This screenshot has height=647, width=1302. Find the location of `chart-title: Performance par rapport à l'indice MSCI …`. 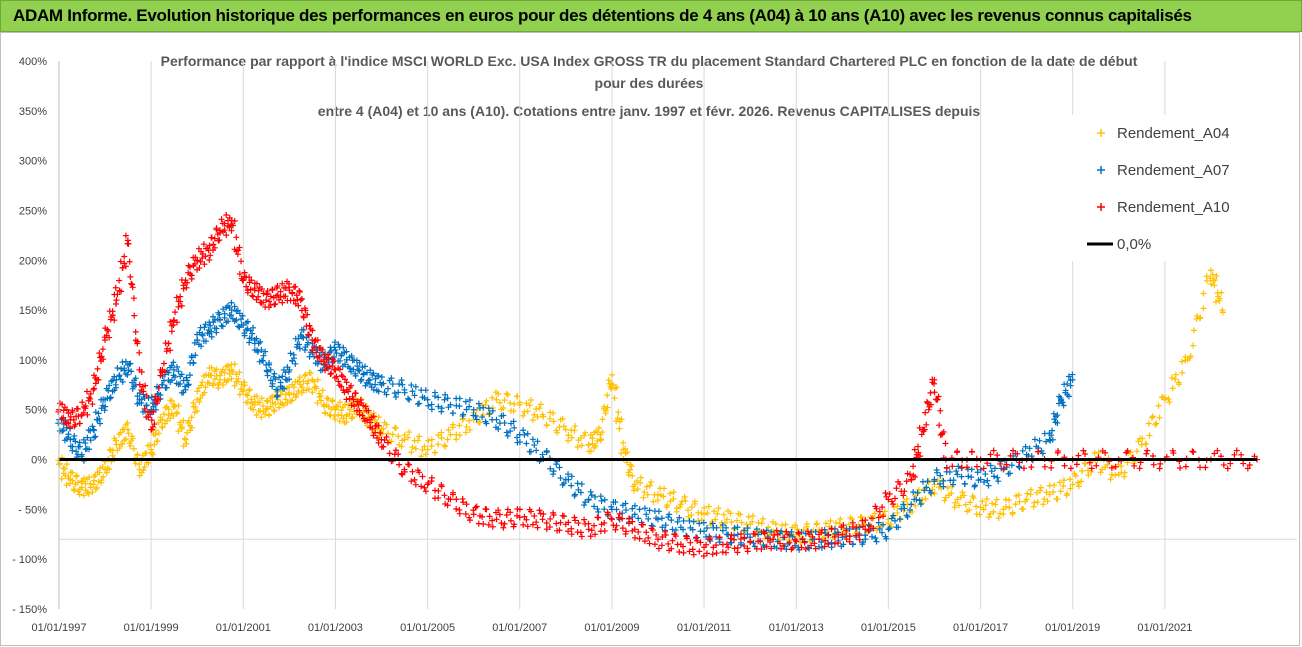

chart-title: Performance par rapport à l'indice MSCI … is located at coordinates (649, 86).